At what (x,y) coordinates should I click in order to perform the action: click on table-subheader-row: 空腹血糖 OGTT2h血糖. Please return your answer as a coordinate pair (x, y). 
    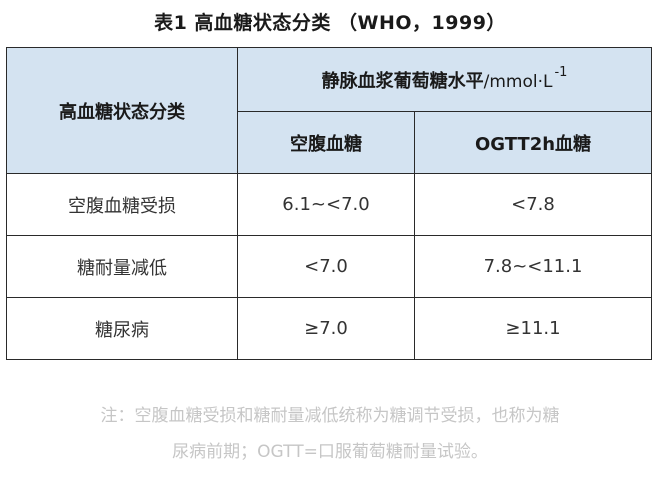
    Looking at the image, I should click on (330, 142).